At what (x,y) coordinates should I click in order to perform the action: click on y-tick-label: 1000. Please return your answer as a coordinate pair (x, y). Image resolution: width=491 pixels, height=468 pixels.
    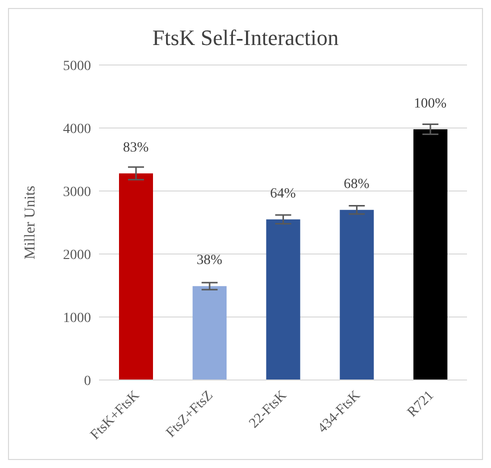
    Looking at the image, I should click on (77, 318).